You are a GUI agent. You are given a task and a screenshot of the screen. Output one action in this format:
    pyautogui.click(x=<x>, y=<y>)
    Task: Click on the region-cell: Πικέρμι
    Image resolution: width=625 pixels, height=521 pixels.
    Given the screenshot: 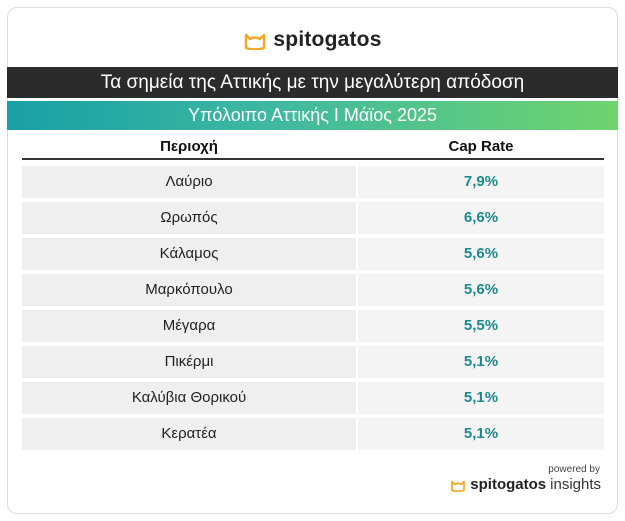 What is the action you would take?
    pyautogui.click(x=189, y=362)
    